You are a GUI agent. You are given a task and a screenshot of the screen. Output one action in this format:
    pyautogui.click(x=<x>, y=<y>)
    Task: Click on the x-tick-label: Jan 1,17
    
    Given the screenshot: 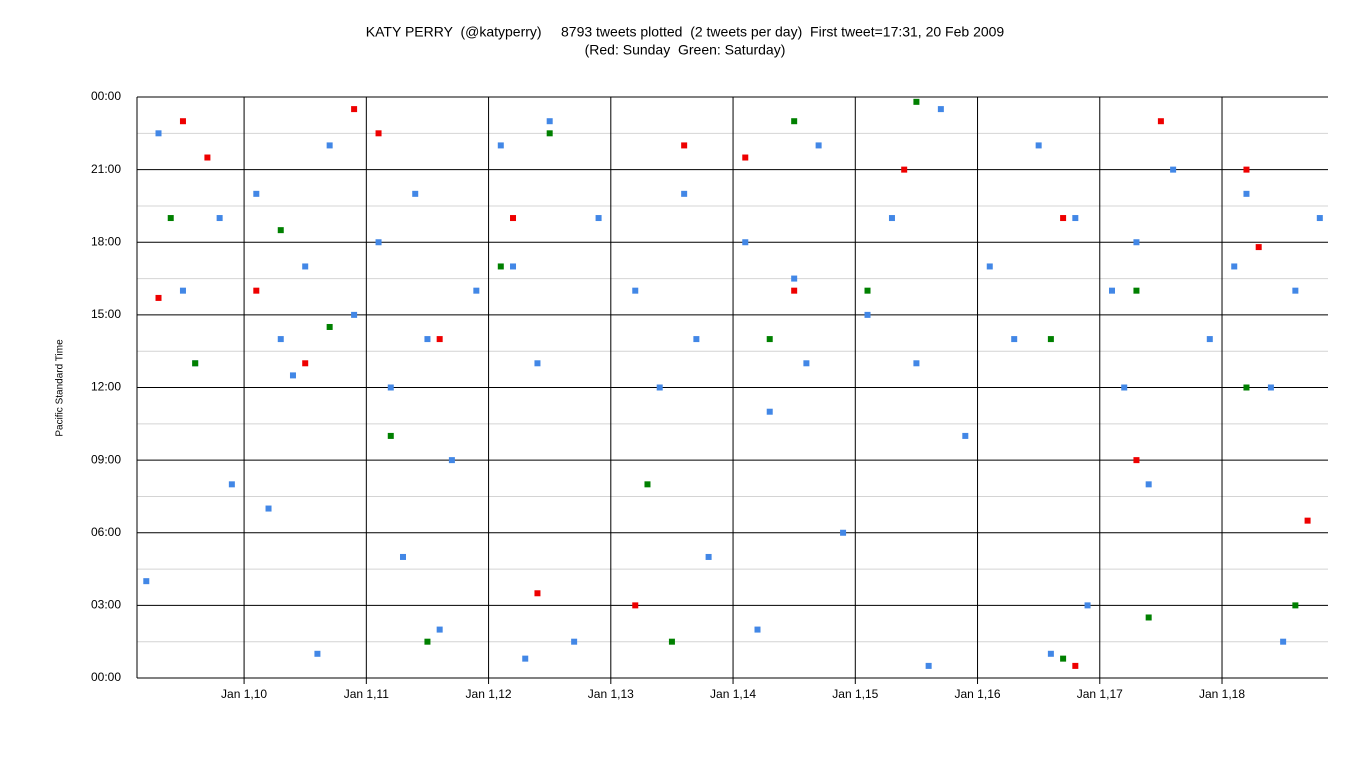 What is the action you would take?
    pyautogui.click(x=1100, y=694)
    